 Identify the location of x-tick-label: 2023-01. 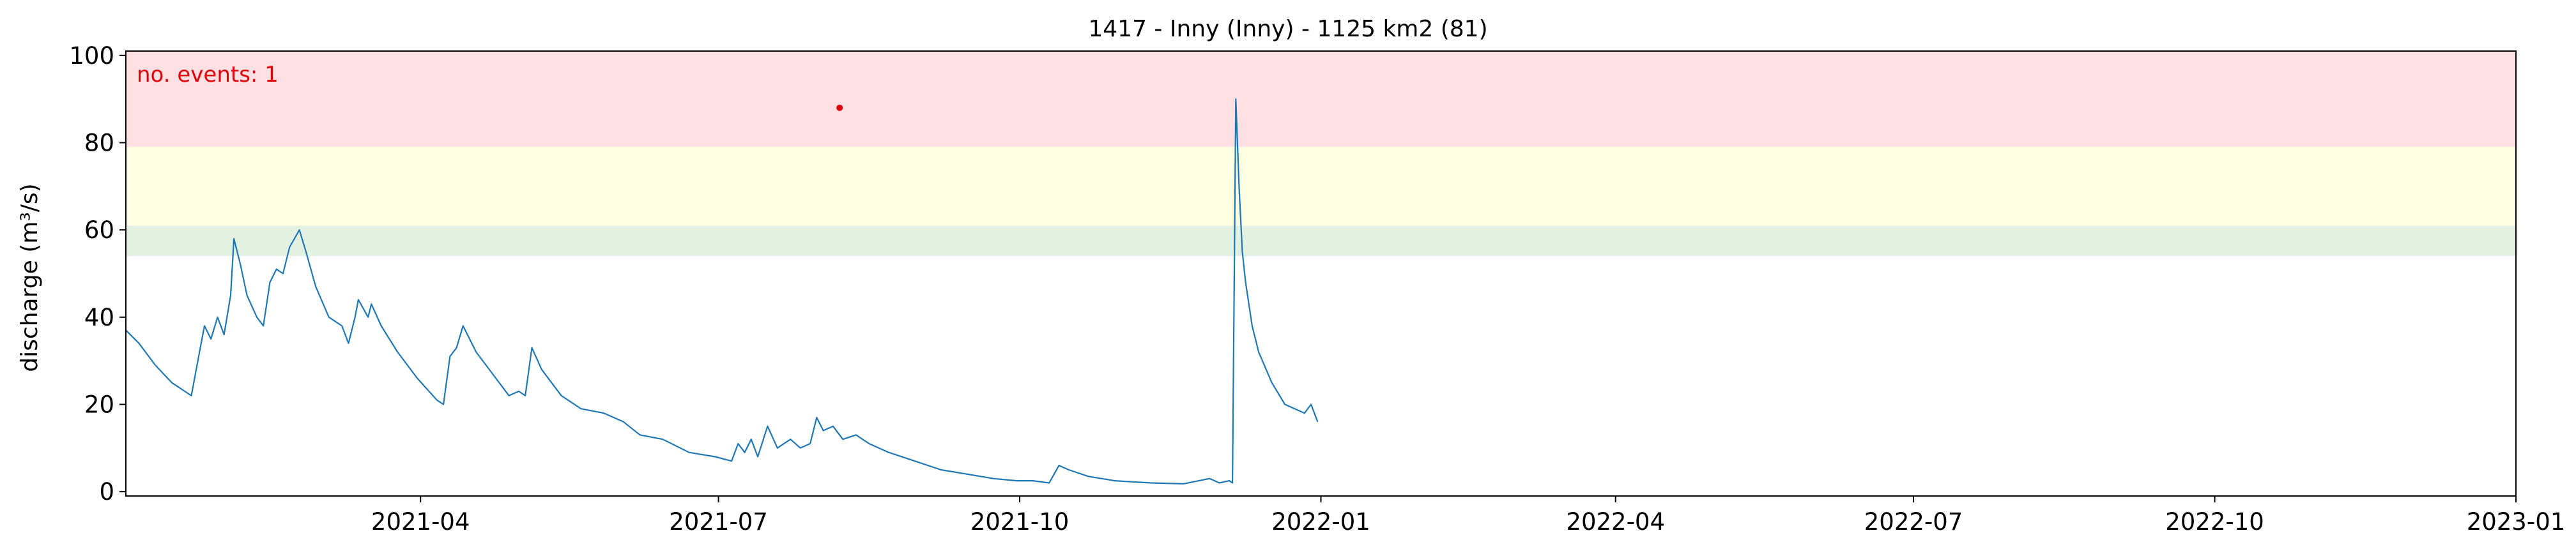
(2516, 522).